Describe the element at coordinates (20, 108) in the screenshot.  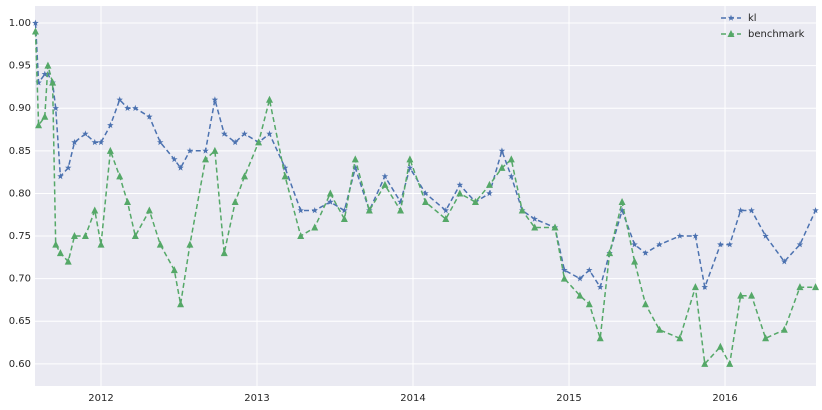
I see `y-tick-label: 0.90` at that location.